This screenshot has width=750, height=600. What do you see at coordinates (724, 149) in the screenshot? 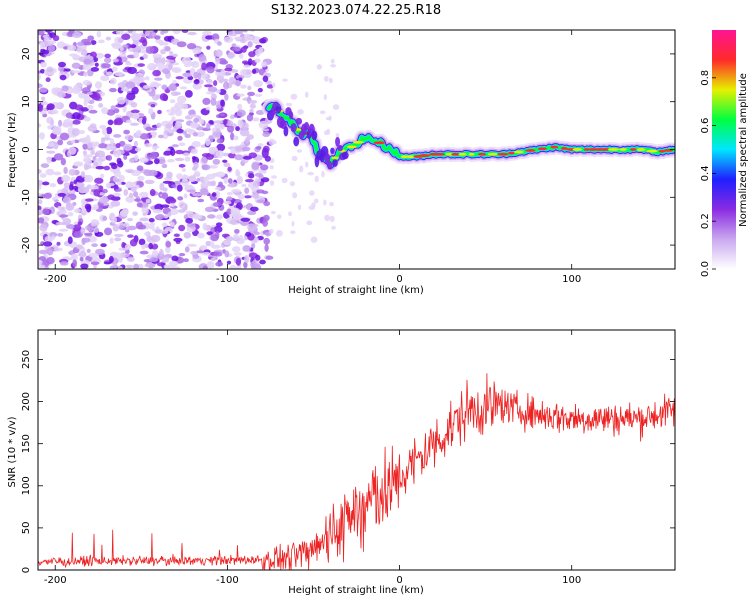
I see `colorbar-strip` at bounding box center [724, 149].